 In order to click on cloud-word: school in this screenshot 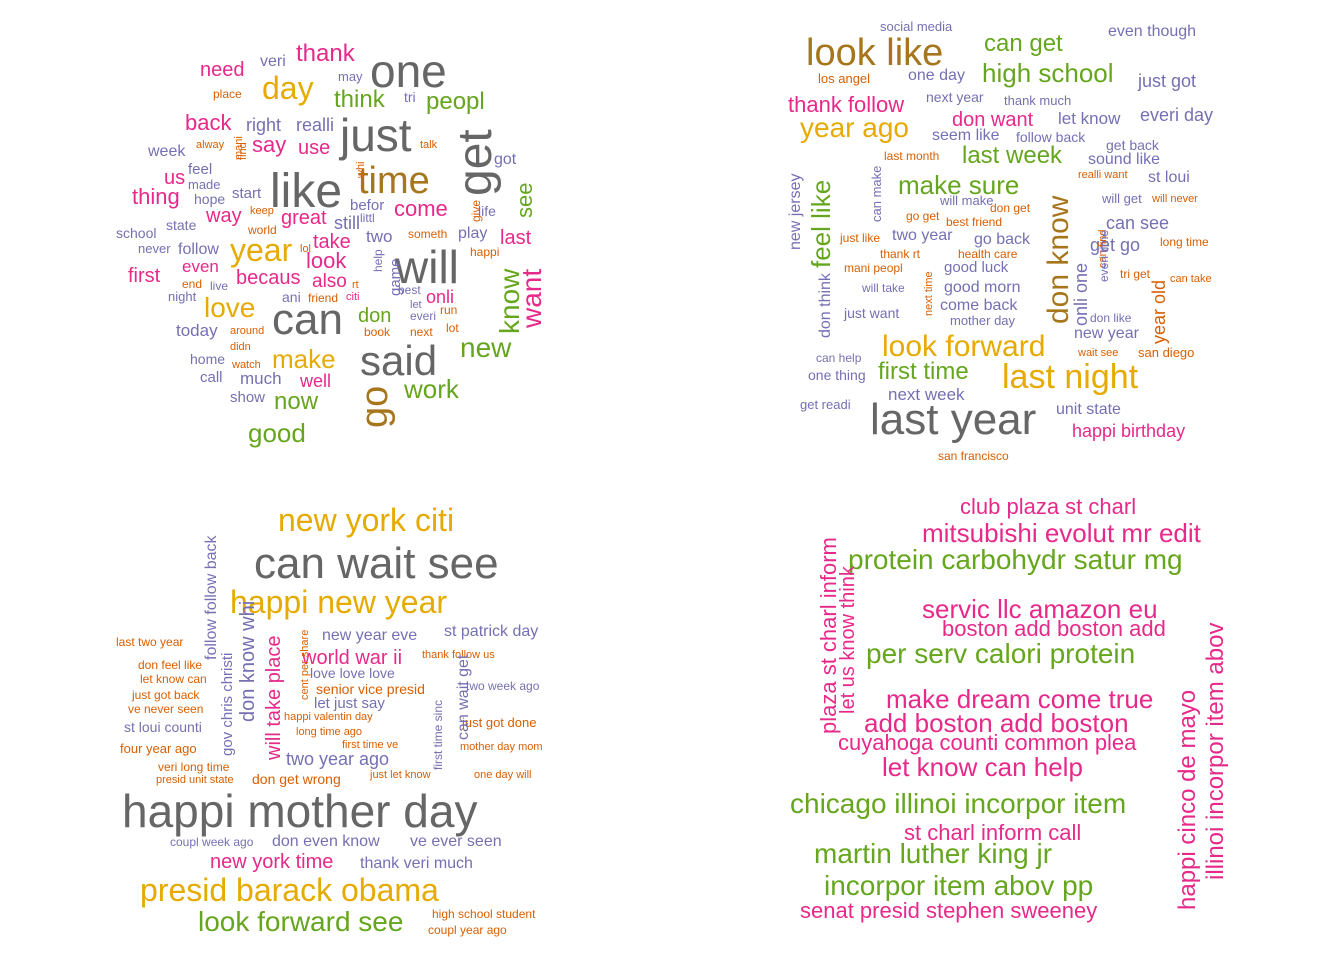, I will do `click(136, 233)`.